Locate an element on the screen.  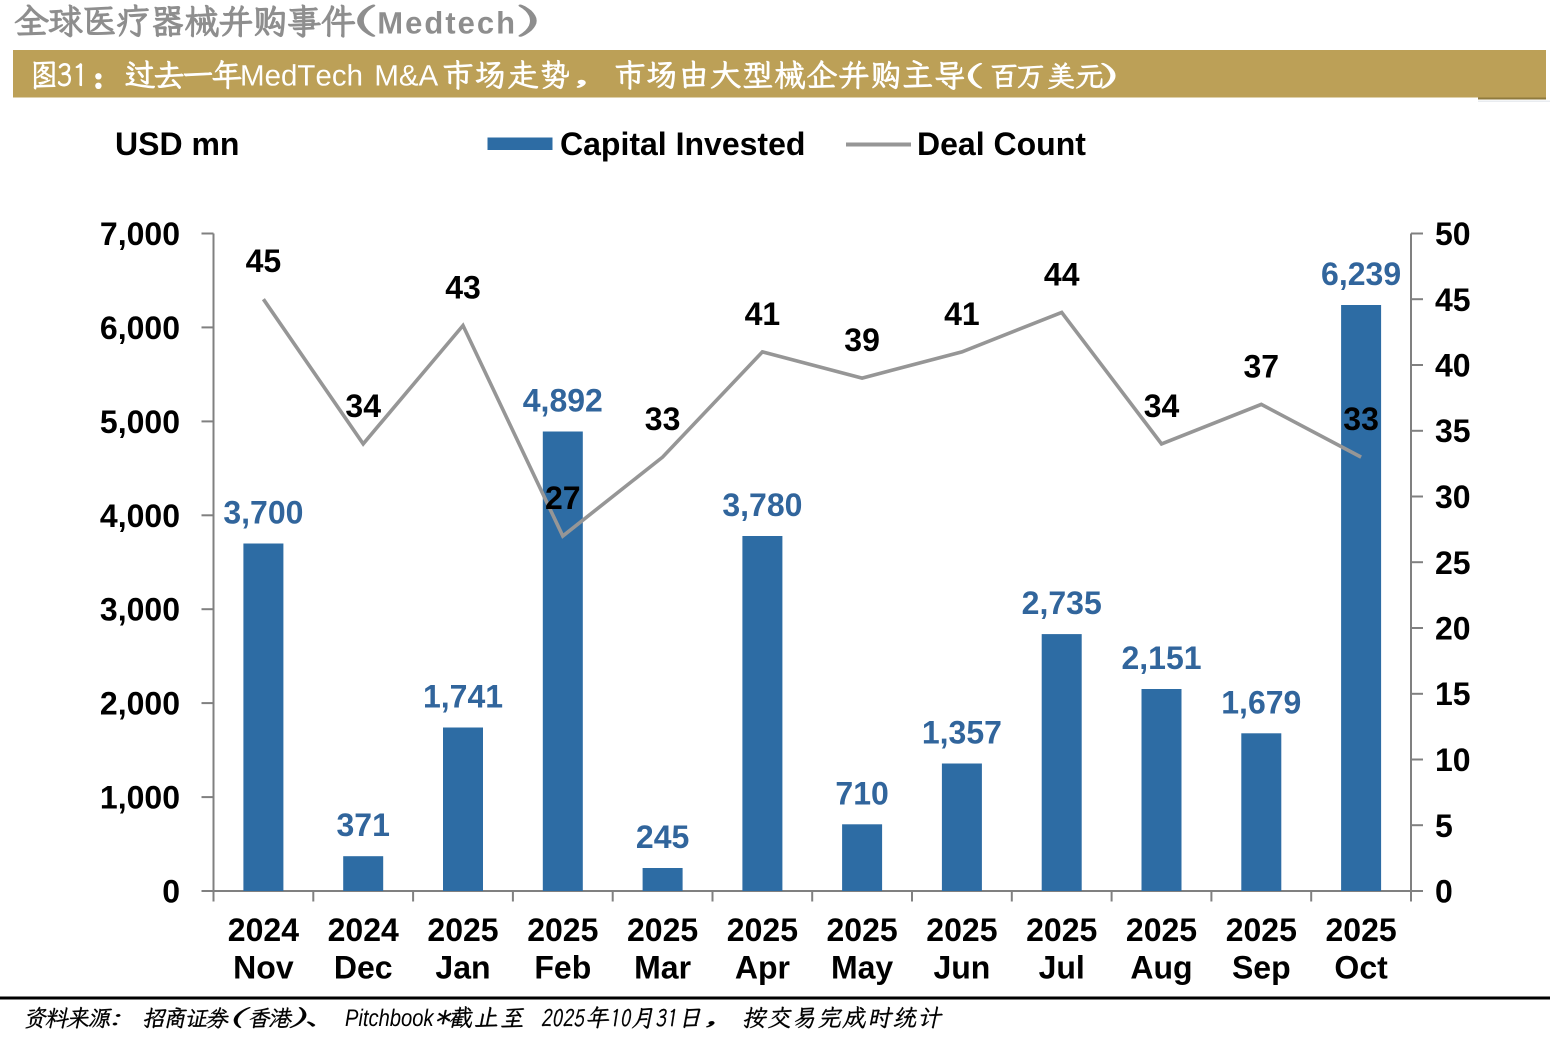
svg-text: Sep is located at coordinates (1261, 968).